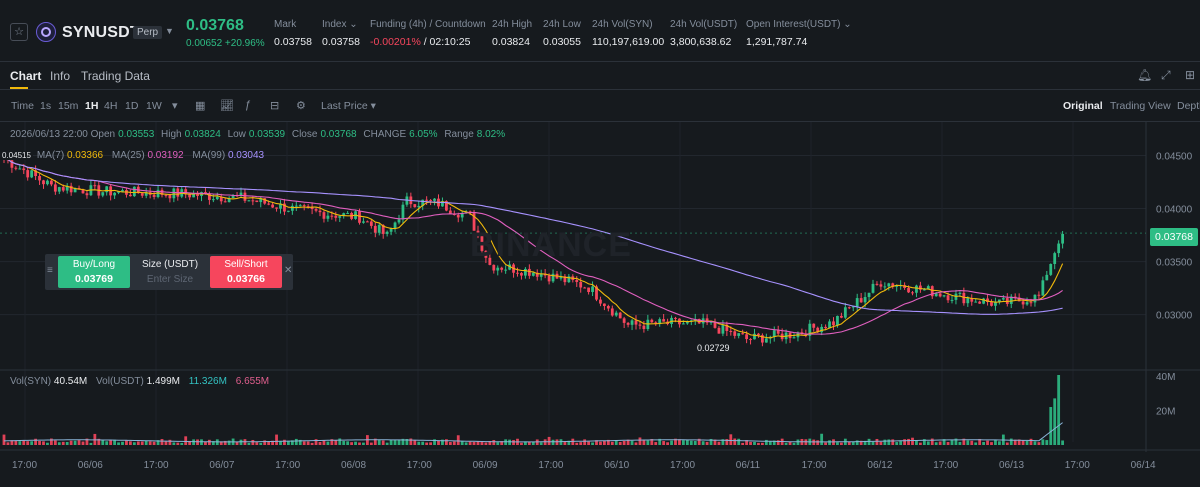  I want to click on stat-index: Index ⌄ 0.03758, so click(341, 33).